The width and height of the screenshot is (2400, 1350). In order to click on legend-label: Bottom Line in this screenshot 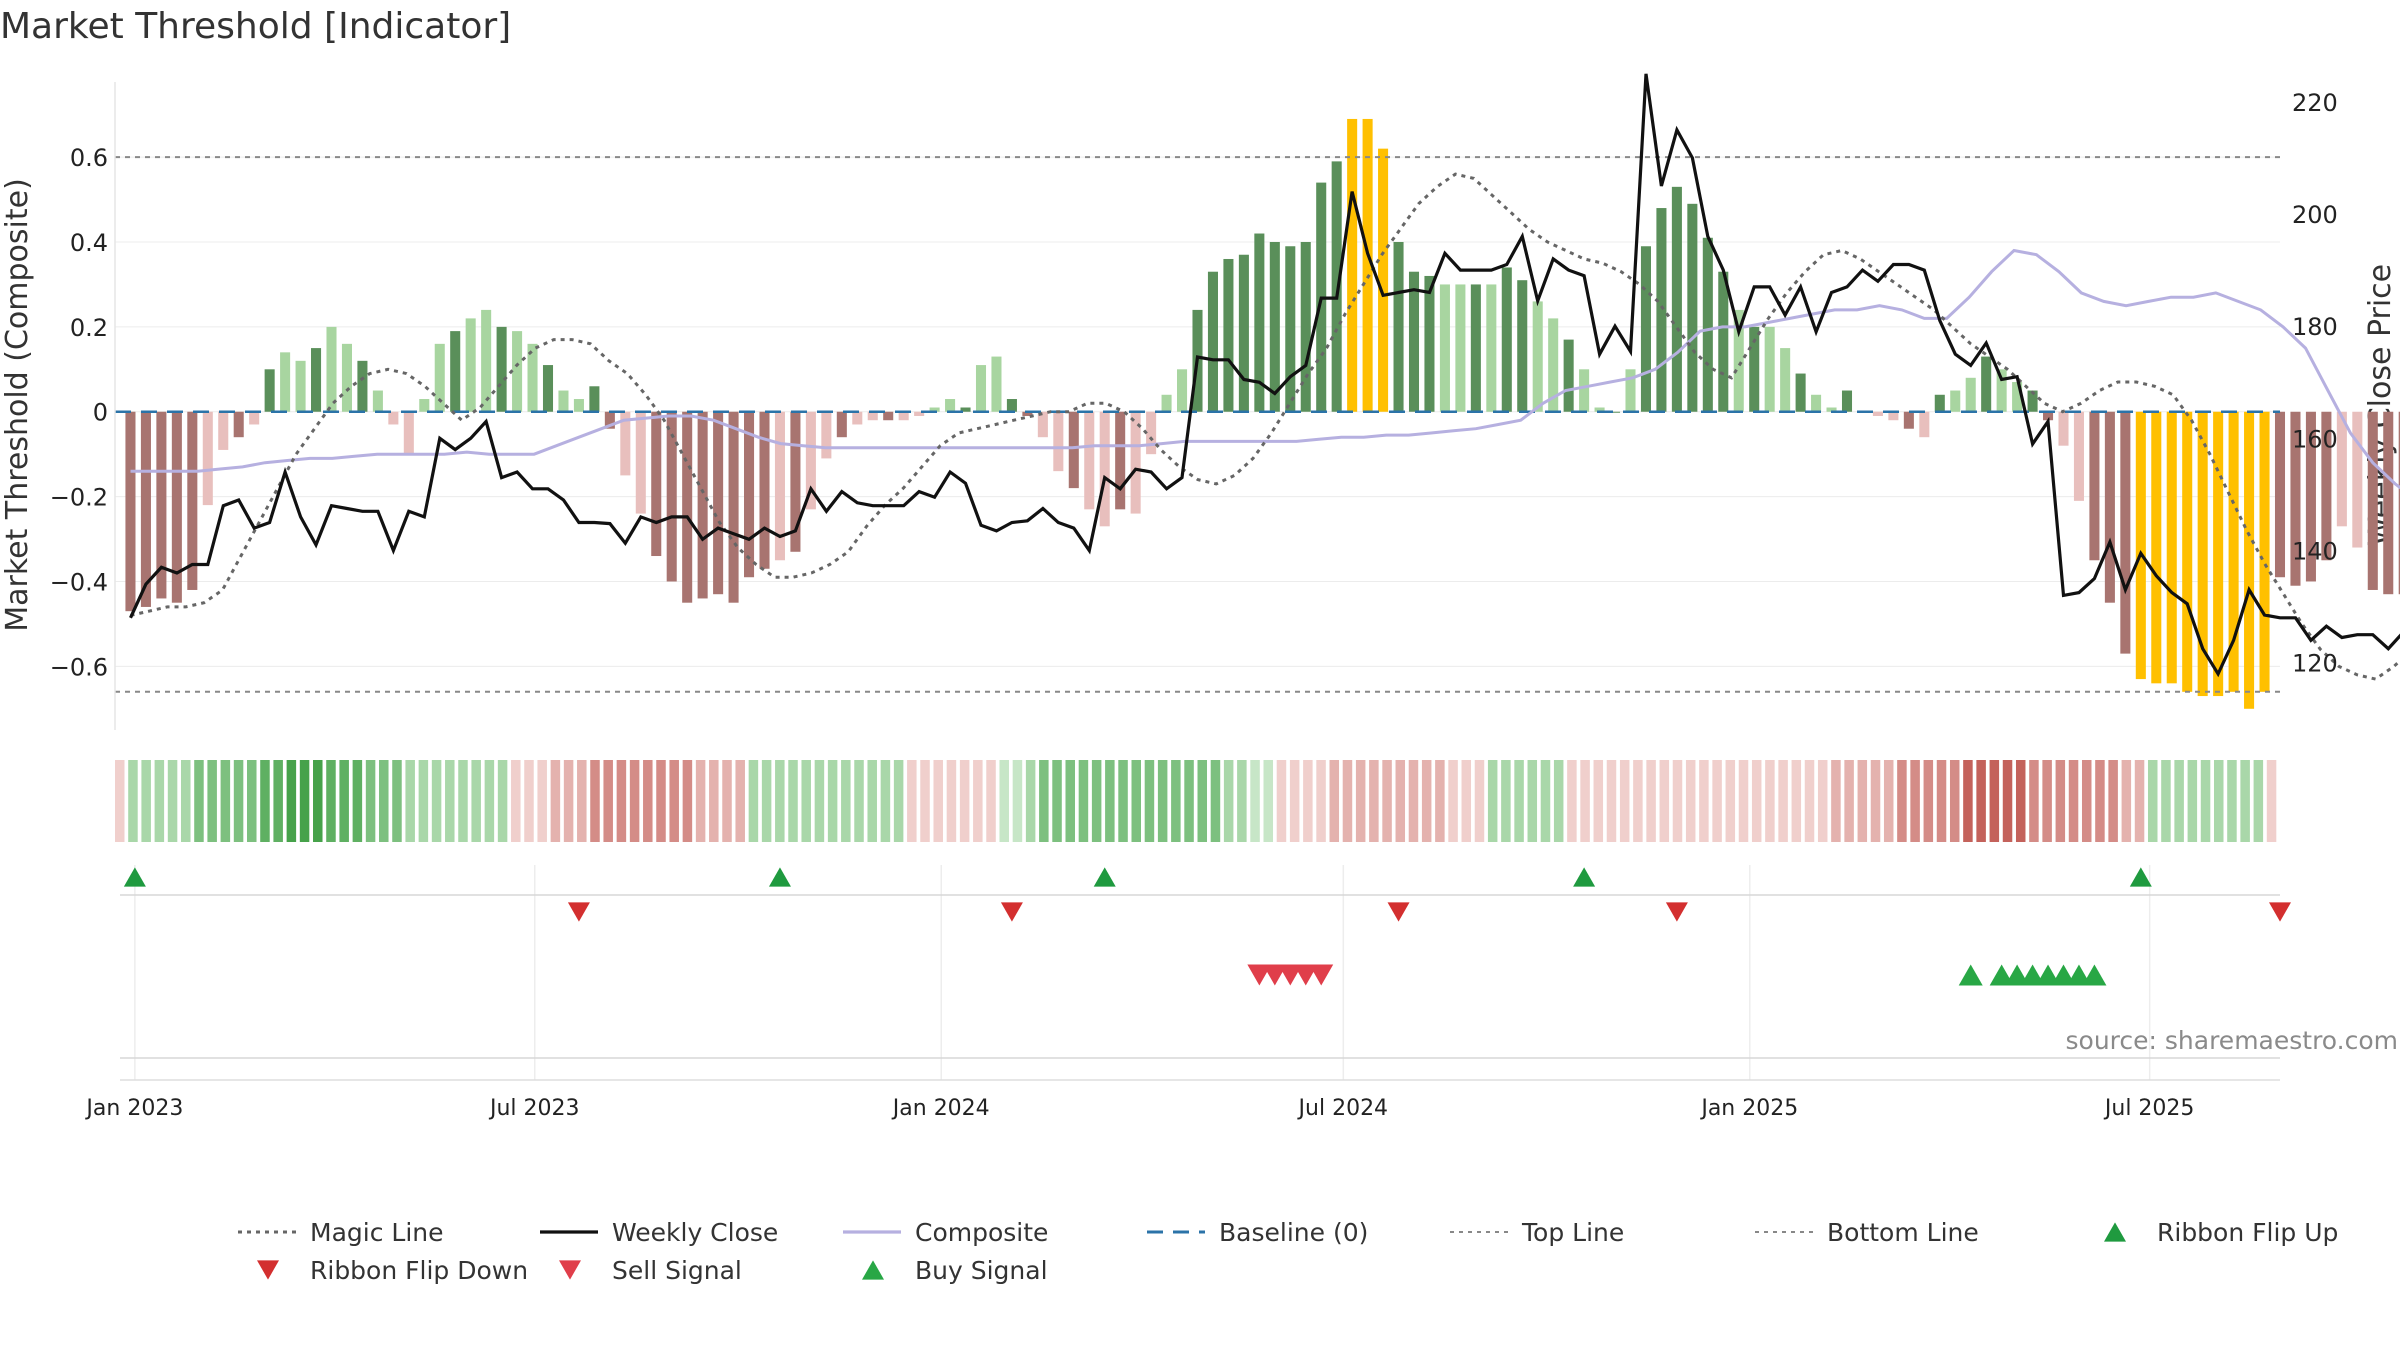, I will do `click(1903, 1232)`.